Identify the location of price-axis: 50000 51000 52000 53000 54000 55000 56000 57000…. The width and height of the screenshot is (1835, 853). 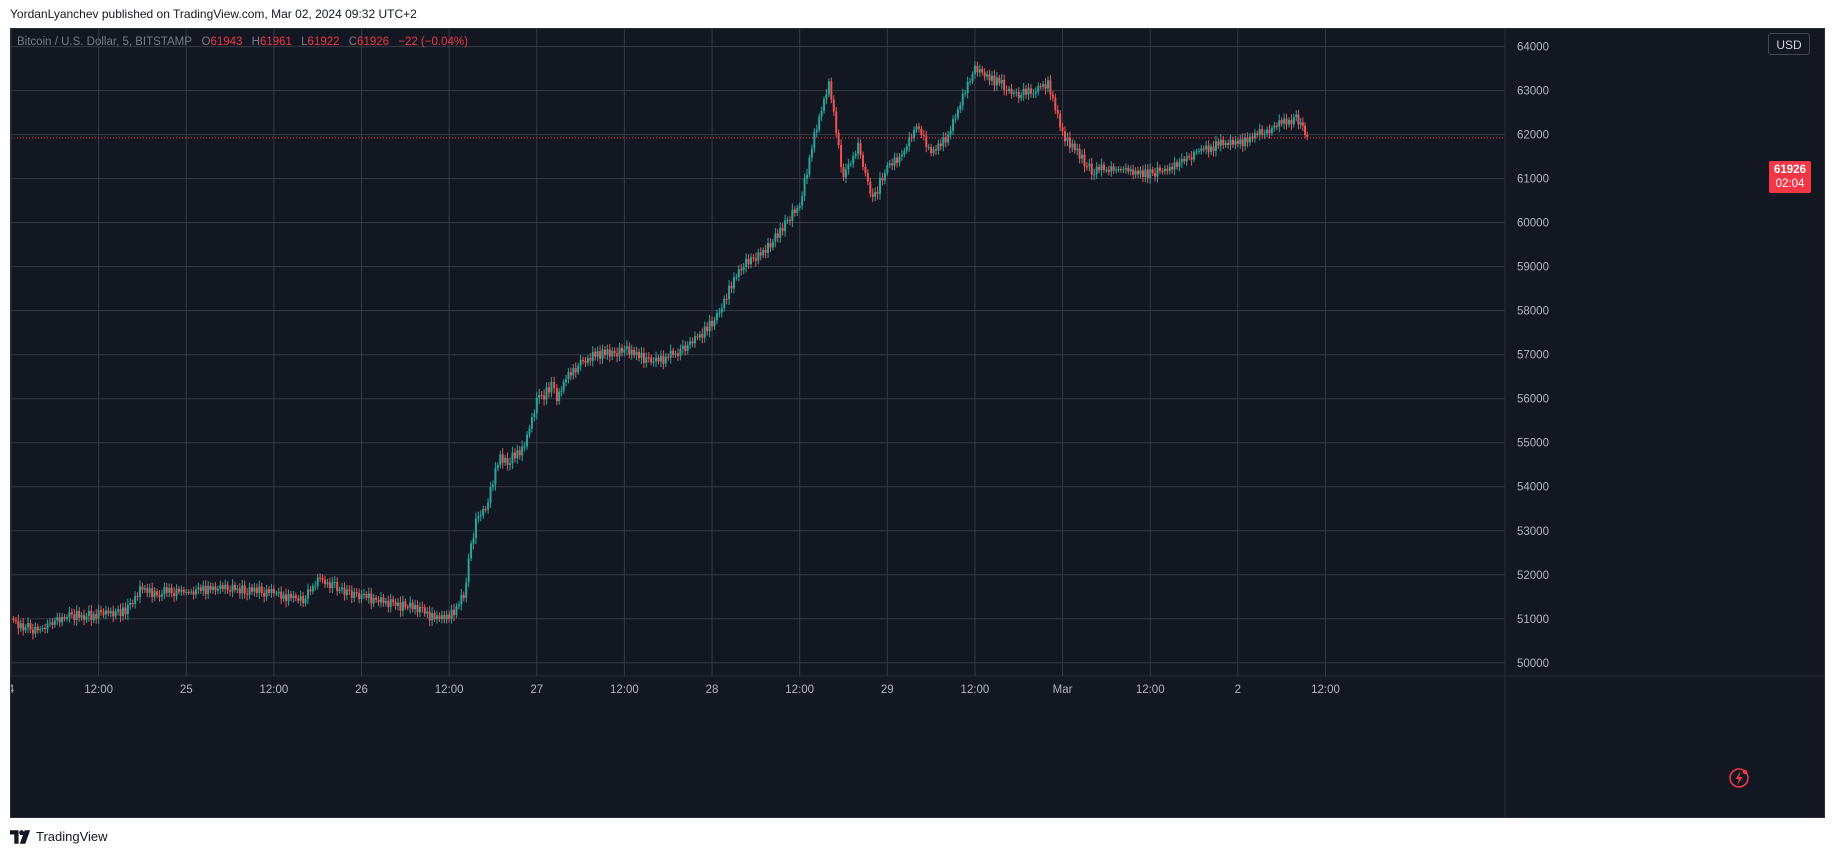
(1526, 423).